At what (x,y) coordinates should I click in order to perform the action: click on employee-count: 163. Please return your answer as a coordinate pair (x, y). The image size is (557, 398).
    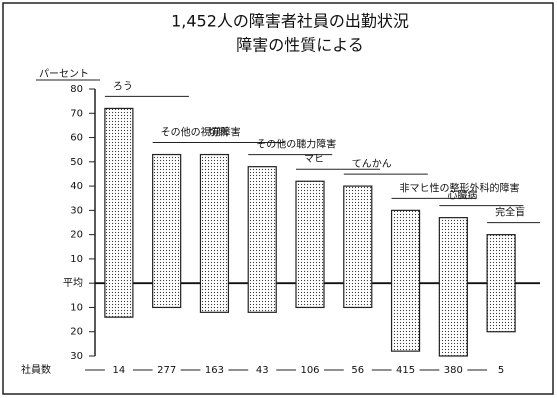
    Looking at the image, I should click on (214, 370).